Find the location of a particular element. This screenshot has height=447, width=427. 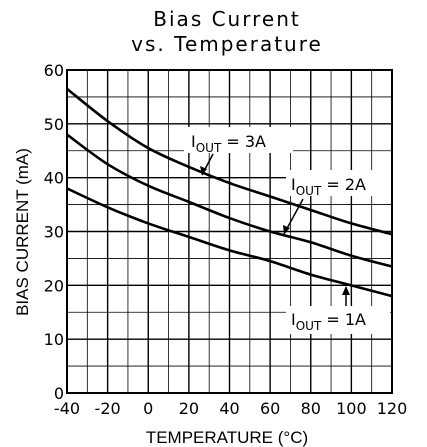

annotation-1a-arrowhead is located at coordinates (346, 290).